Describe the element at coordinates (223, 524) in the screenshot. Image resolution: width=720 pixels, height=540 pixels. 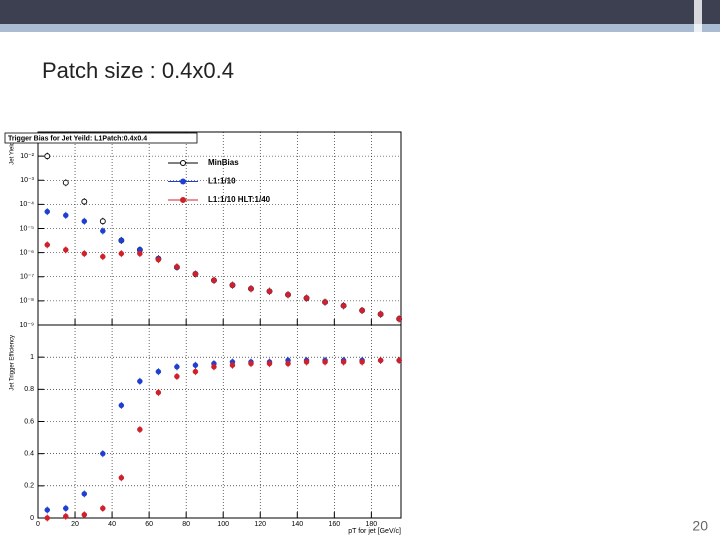
I see `x-tick-label: 100` at that location.